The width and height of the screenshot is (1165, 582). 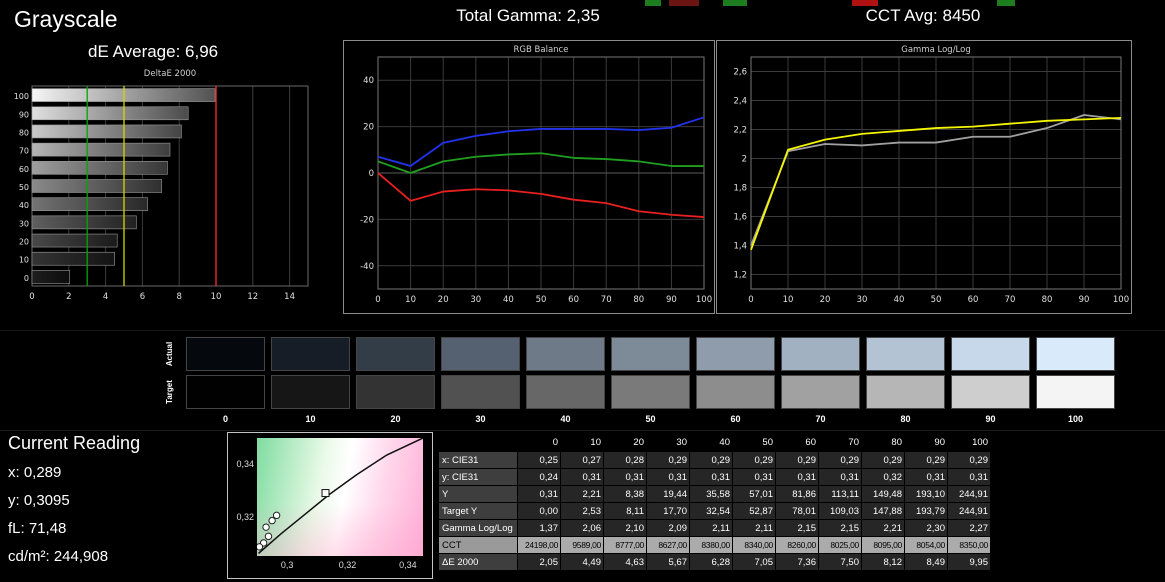 I want to click on svg-text: 1,2, so click(x=740, y=276).